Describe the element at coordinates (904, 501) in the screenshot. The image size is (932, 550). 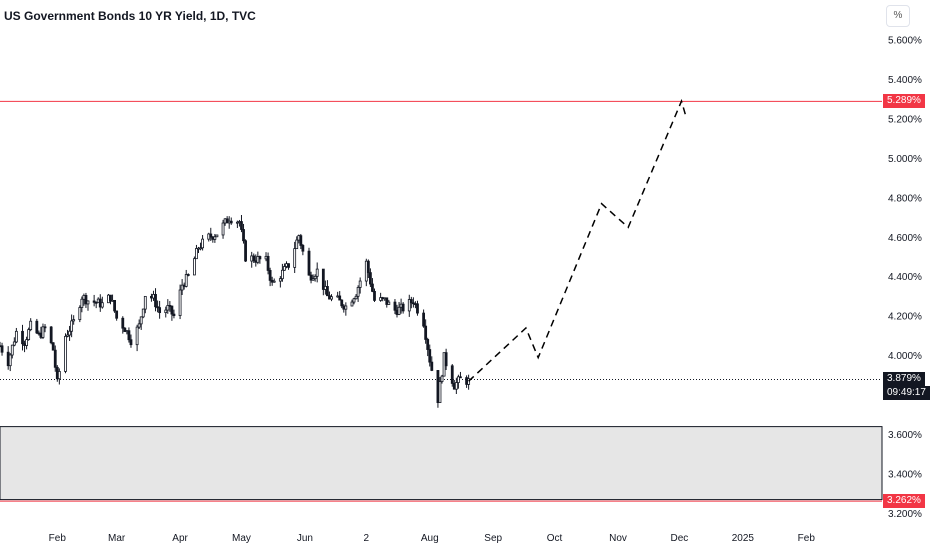
I see `lower-level-price-badge: 3.262%` at that location.